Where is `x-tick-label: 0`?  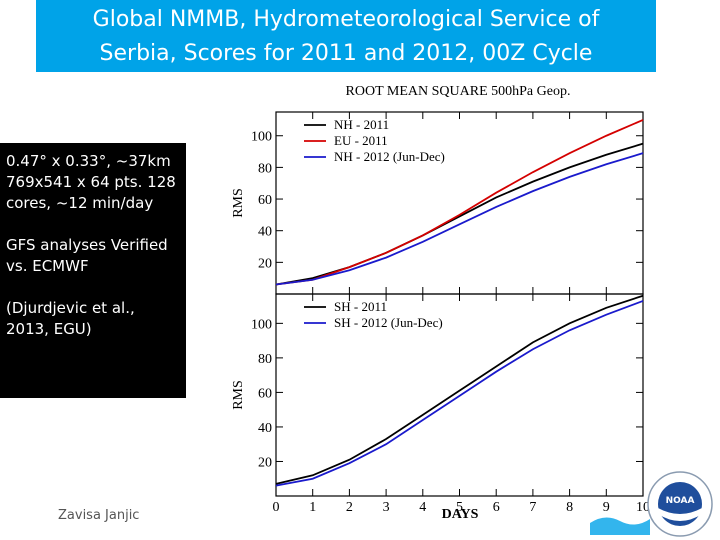 x-tick-label: 0 is located at coordinates (276, 507).